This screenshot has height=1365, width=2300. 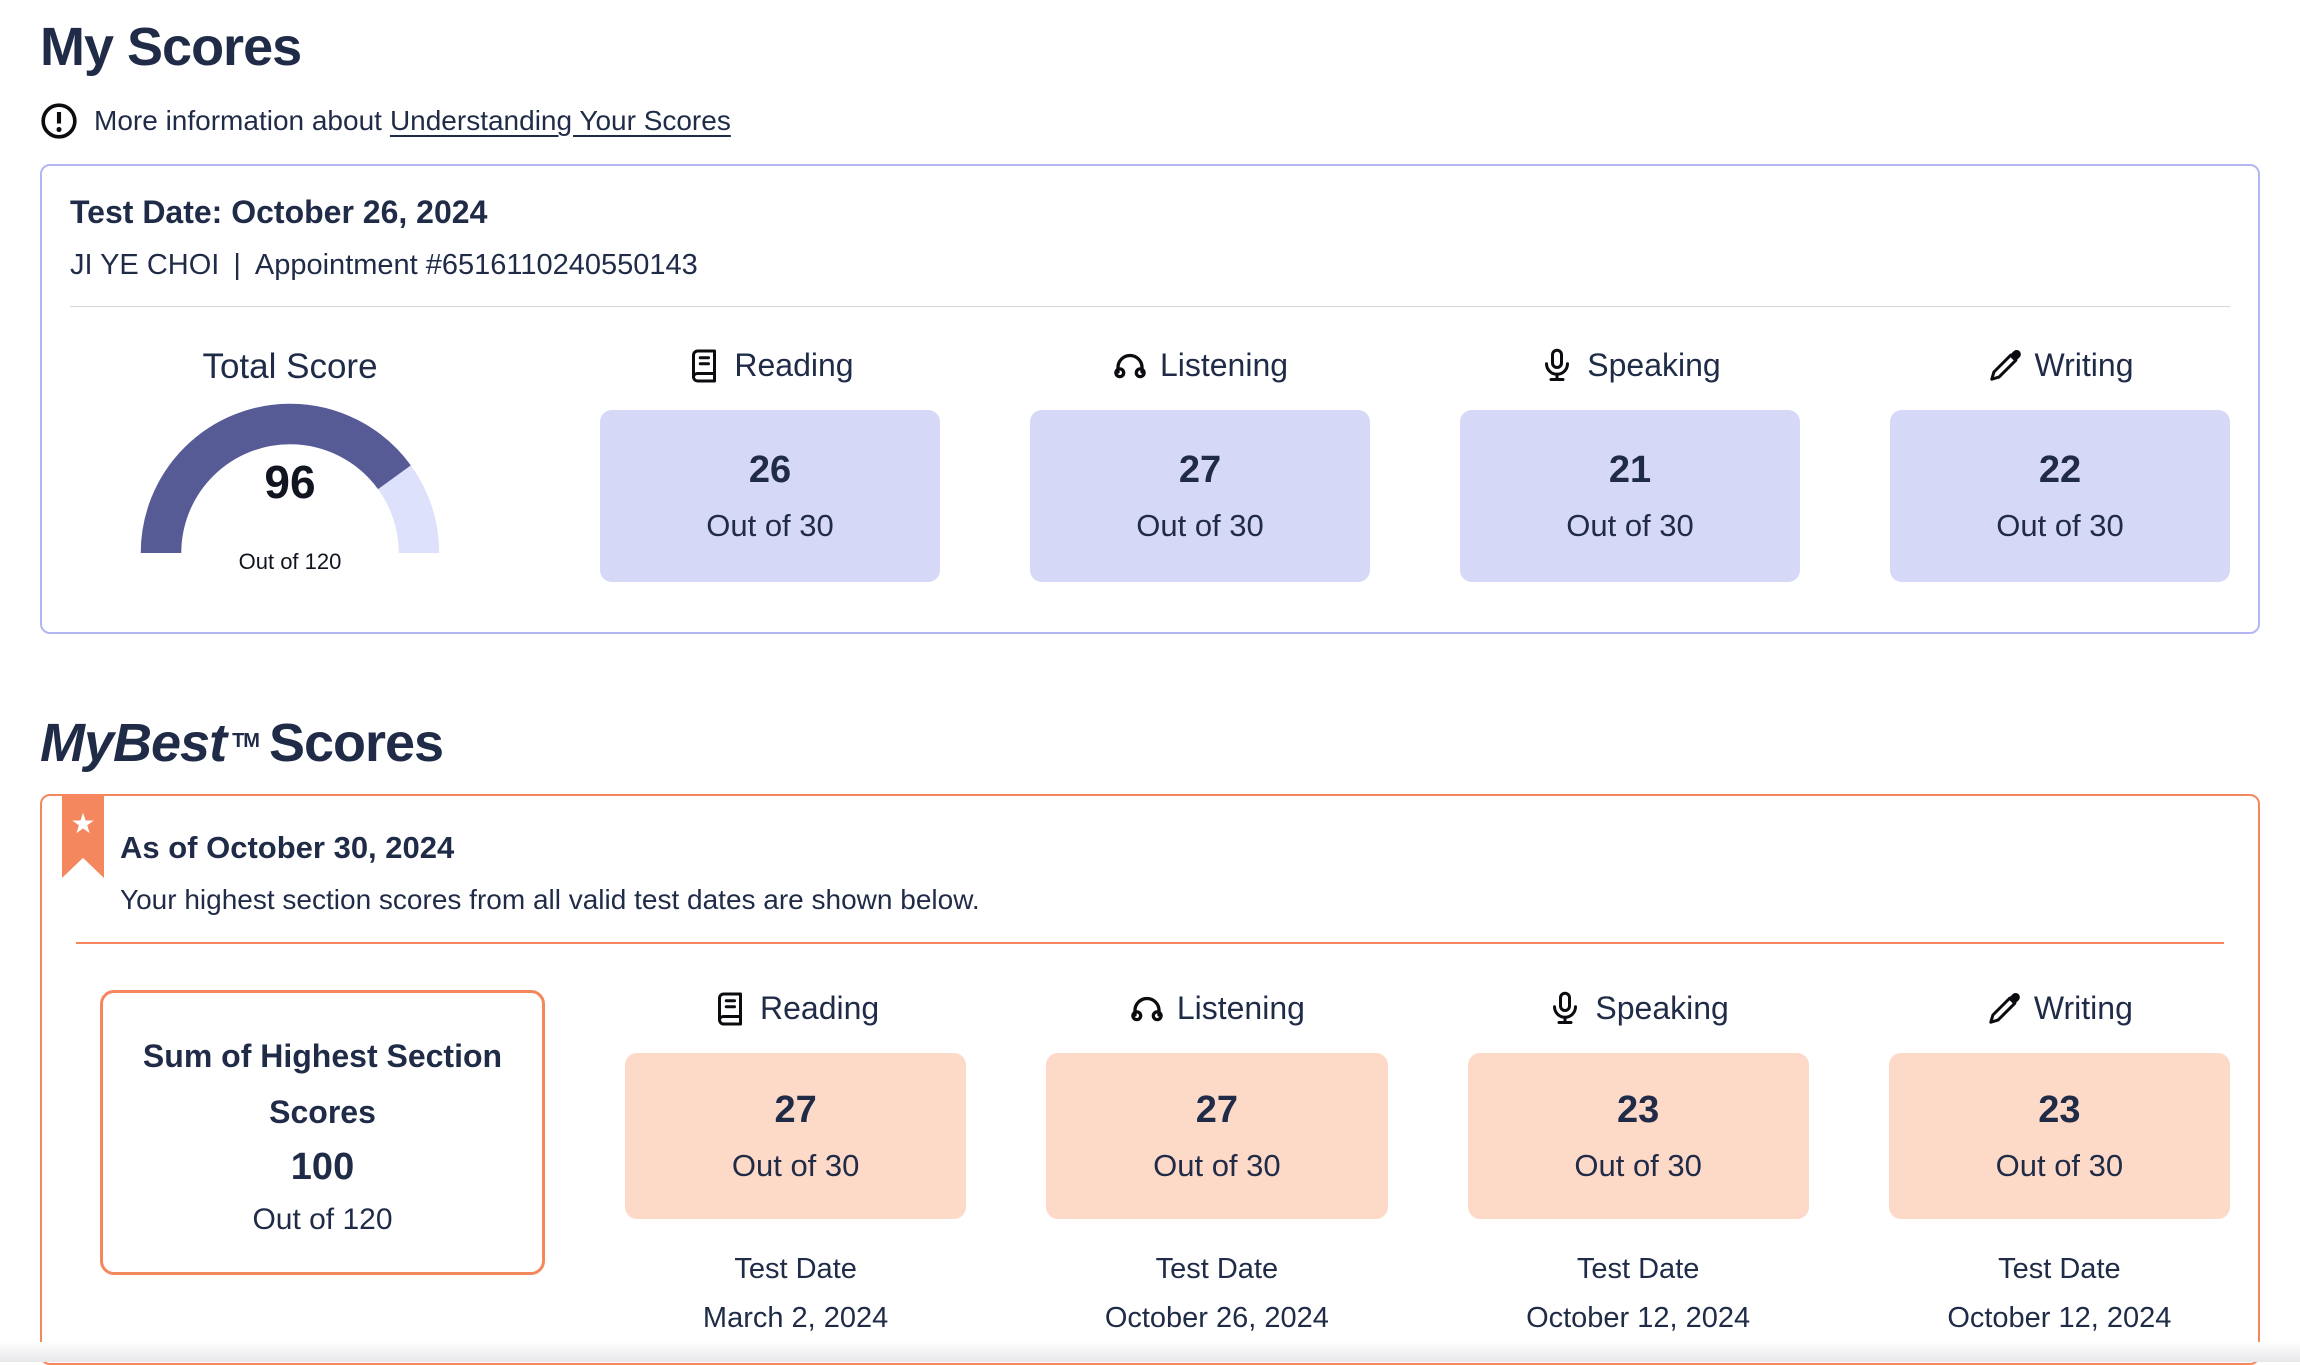 What do you see at coordinates (770, 496) in the screenshot?
I see `reading-score-box: 26 Out of 30` at bounding box center [770, 496].